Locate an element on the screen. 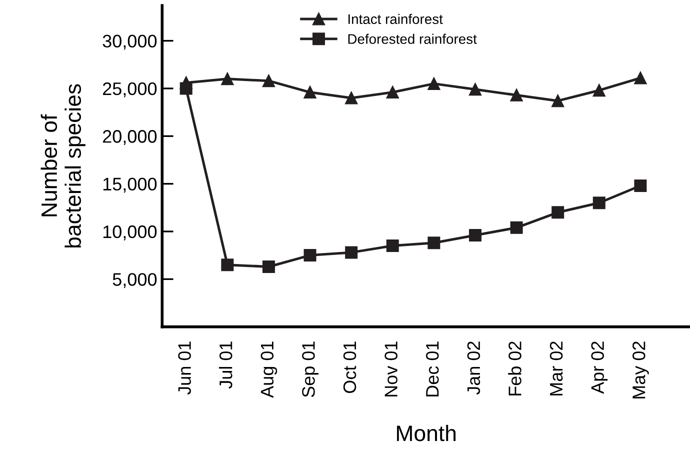  y-tick-label: 20,000 is located at coordinates (129, 137).